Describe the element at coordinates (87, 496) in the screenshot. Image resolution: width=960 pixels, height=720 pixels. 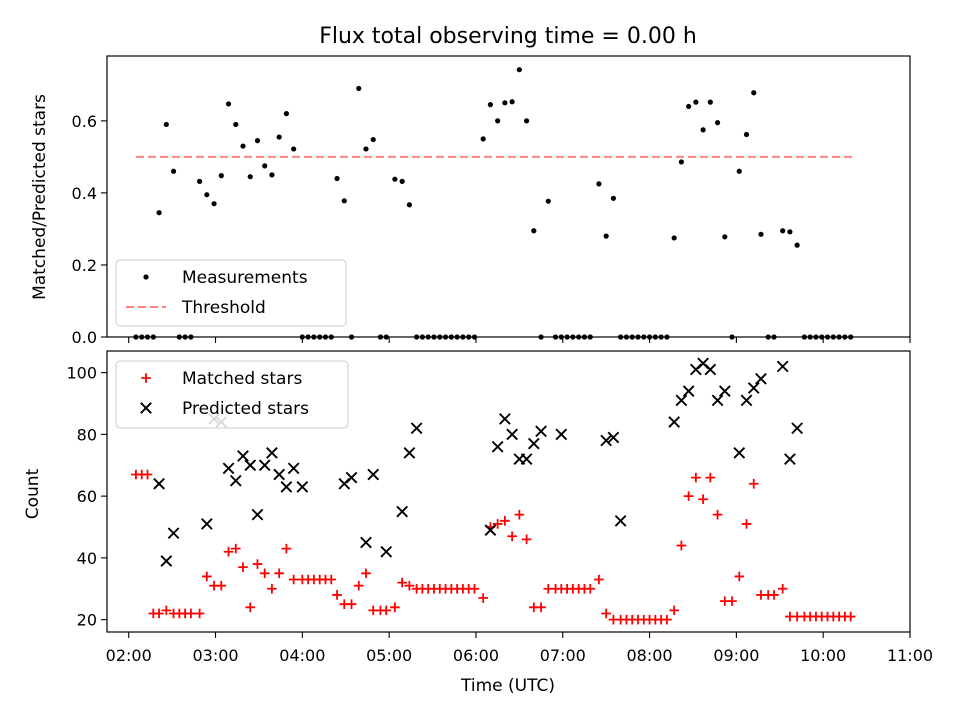
I see `bottom-ytick-label: 60` at that location.